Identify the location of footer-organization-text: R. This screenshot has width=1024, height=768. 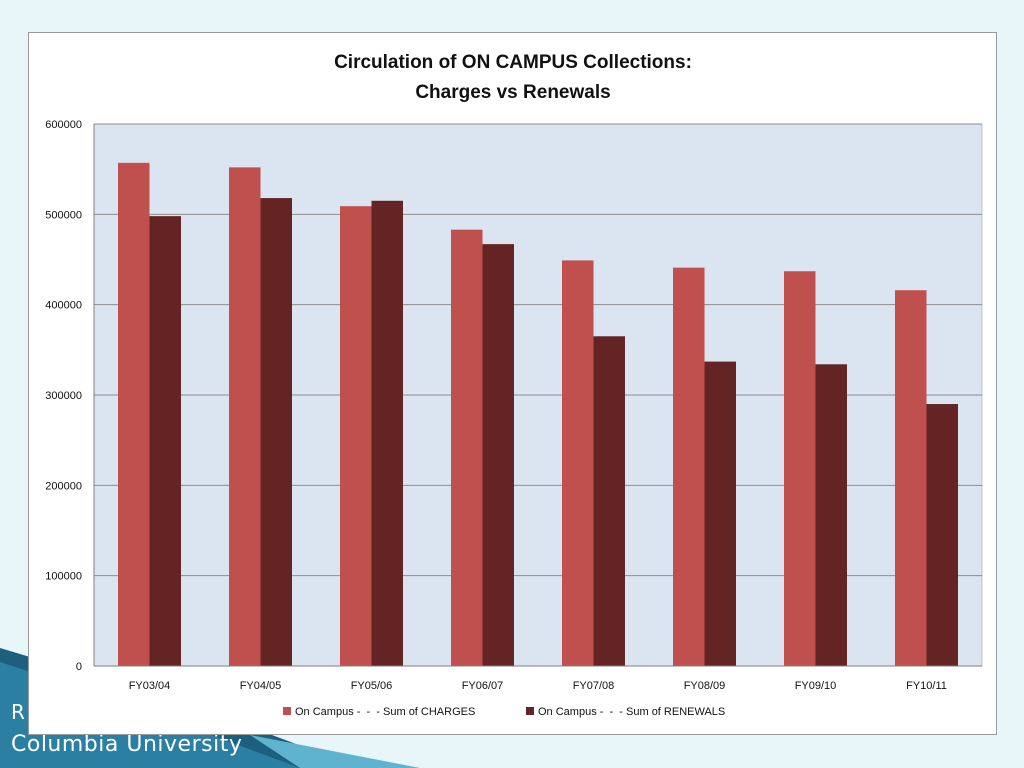
(18, 712).